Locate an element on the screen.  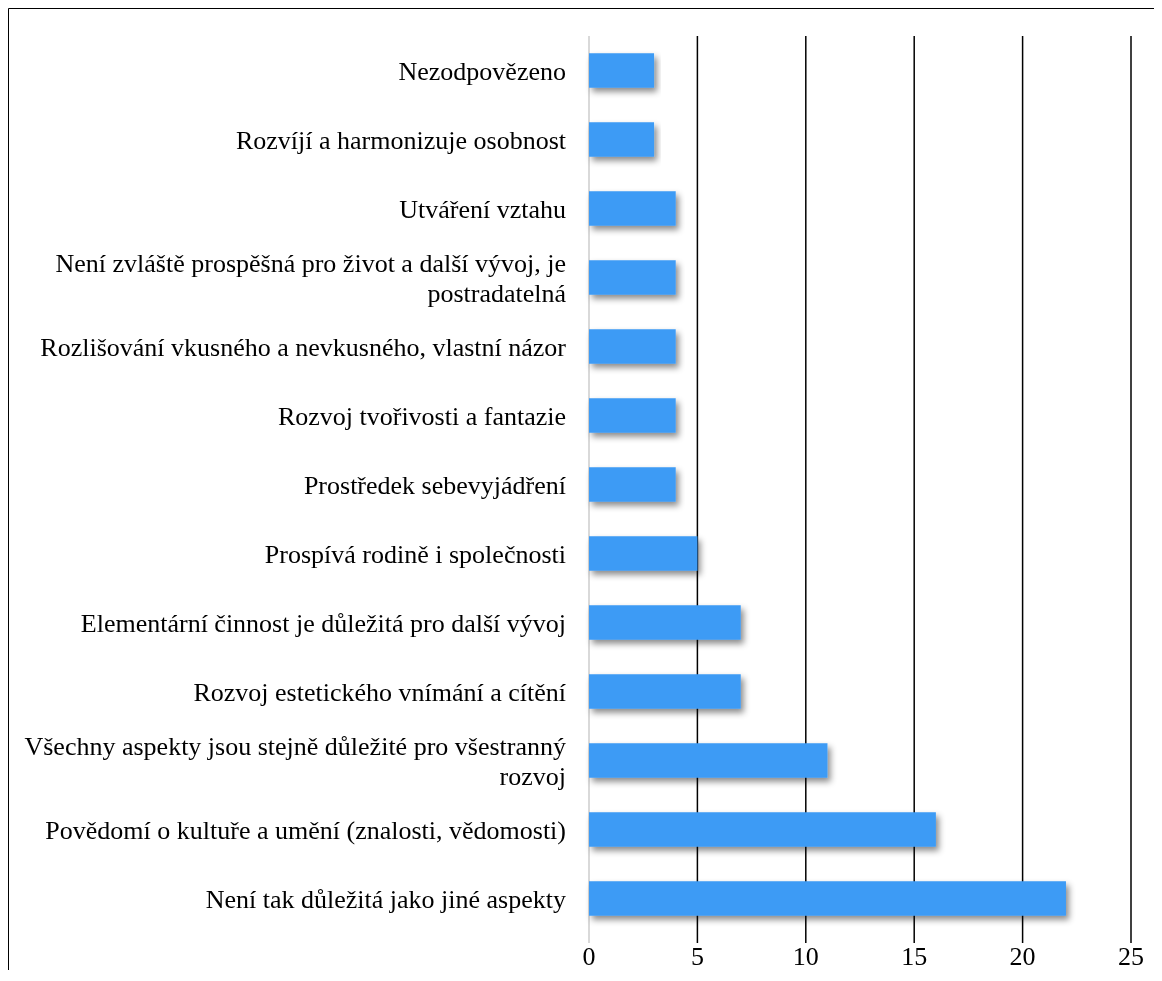
y-tick-label: Nezodpovězeno is located at coordinates (482, 71).